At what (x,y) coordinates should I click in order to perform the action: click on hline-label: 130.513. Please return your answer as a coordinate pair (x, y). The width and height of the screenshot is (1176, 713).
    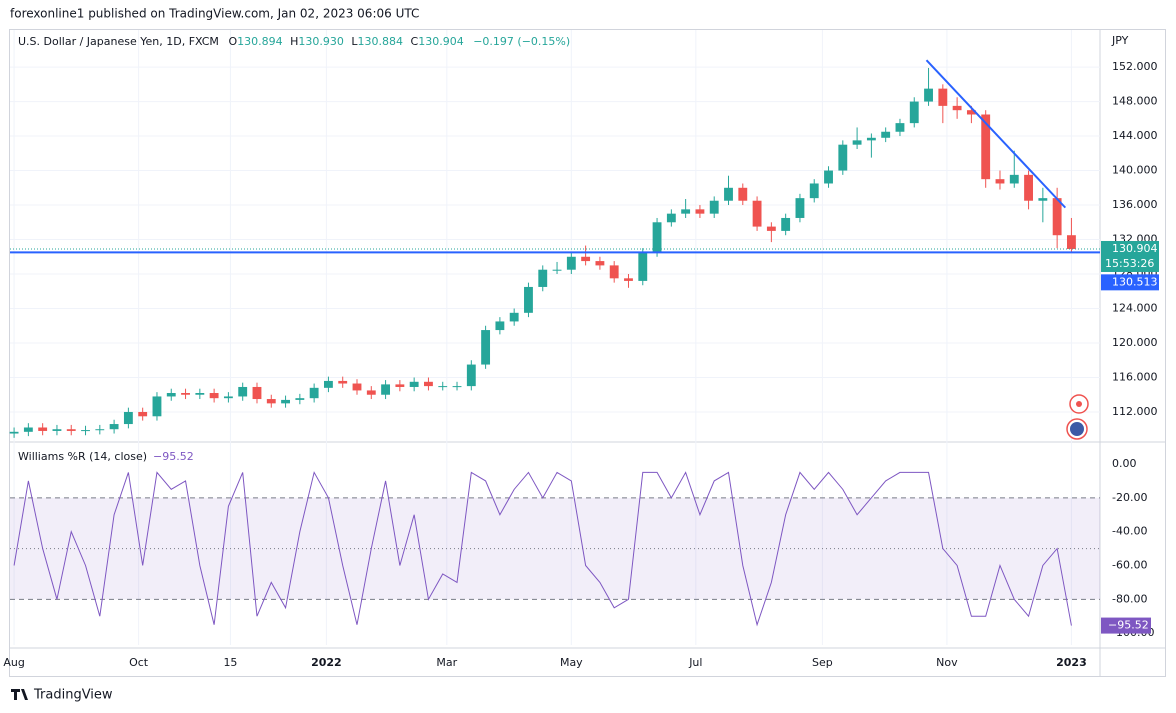
    Looking at the image, I should click on (1135, 281).